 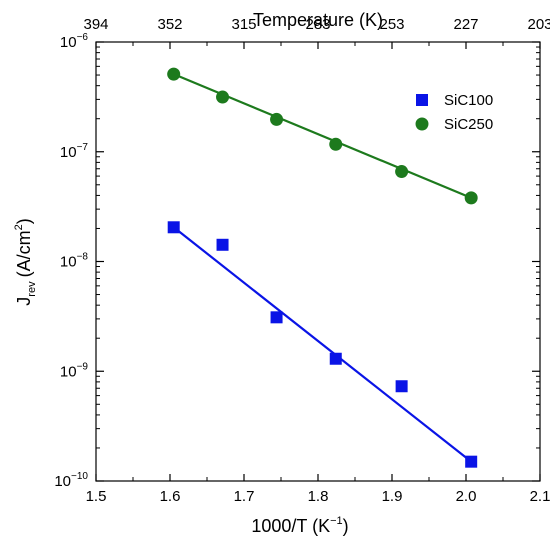 What do you see at coordinates (83, 366) in the screenshot?
I see `y-tick-exponent: −9` at bounding box center [83, 366].